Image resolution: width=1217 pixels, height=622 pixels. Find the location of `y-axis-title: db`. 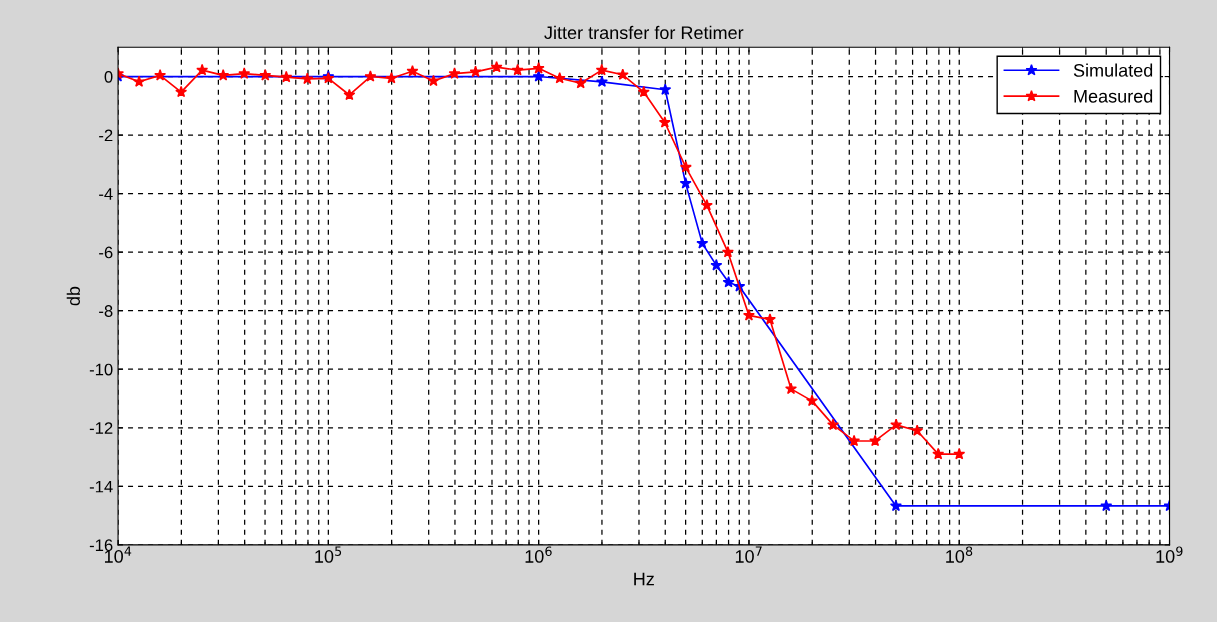

y-axis-title: db is located at coordinates (73, 296).